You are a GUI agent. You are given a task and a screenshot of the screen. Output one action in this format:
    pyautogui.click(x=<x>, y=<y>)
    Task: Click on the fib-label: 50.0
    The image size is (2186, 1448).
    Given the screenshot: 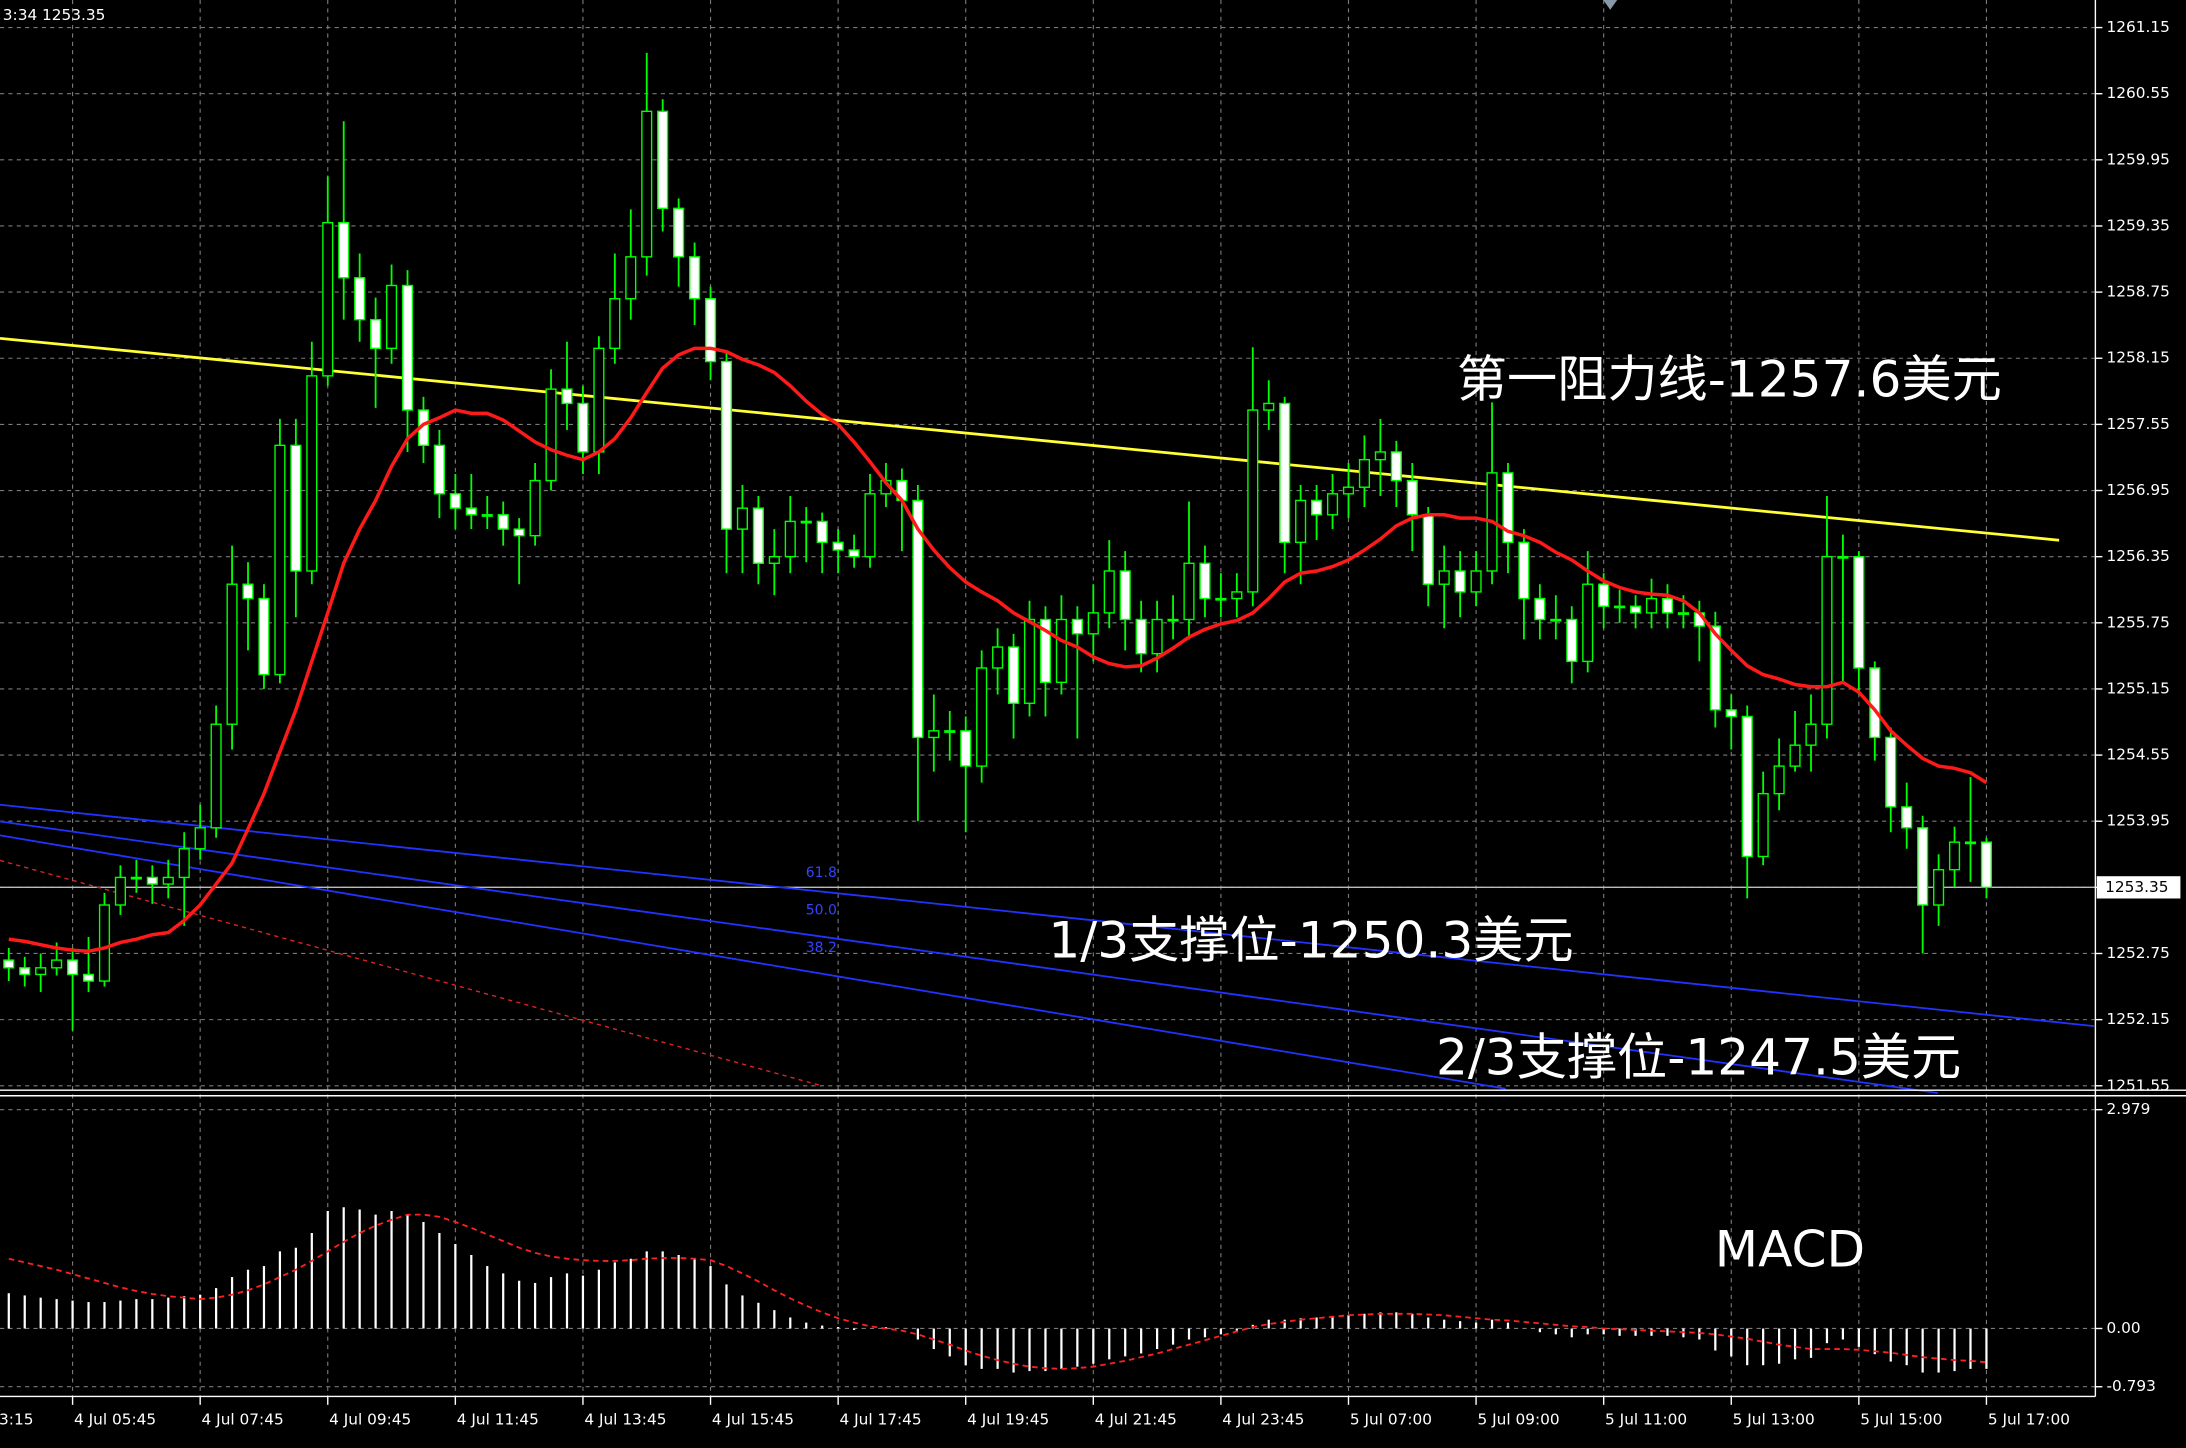 What is the action you would take?
    pyautogui.click(x=821, y=911)
    